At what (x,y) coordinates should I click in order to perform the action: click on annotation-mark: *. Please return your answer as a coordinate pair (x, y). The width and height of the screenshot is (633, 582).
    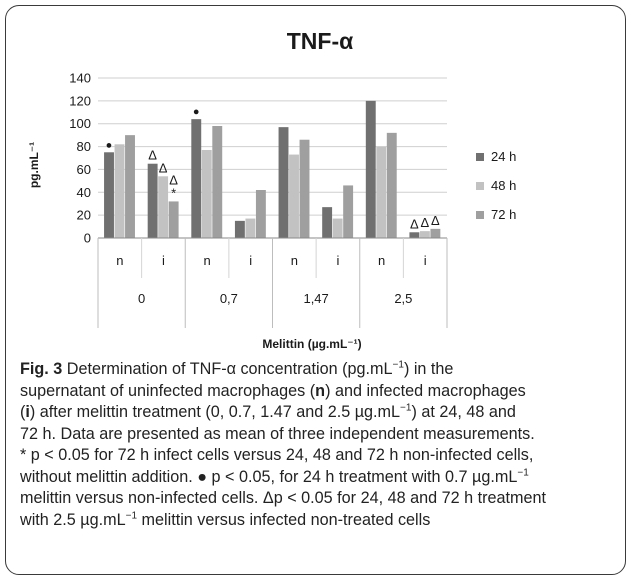
    Looking at the image, I should click on (173, 192).